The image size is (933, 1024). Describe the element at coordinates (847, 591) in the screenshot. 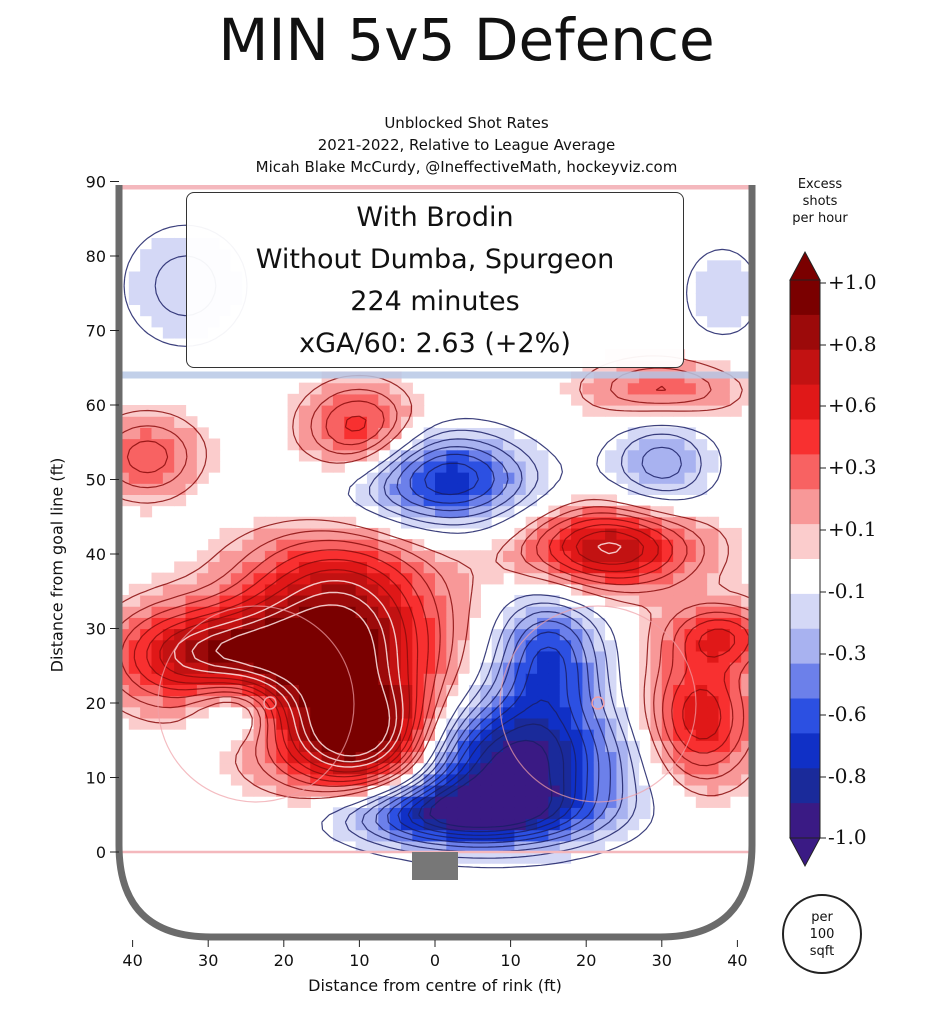

I see `colorbar-tick-label: -0.1` at that location.